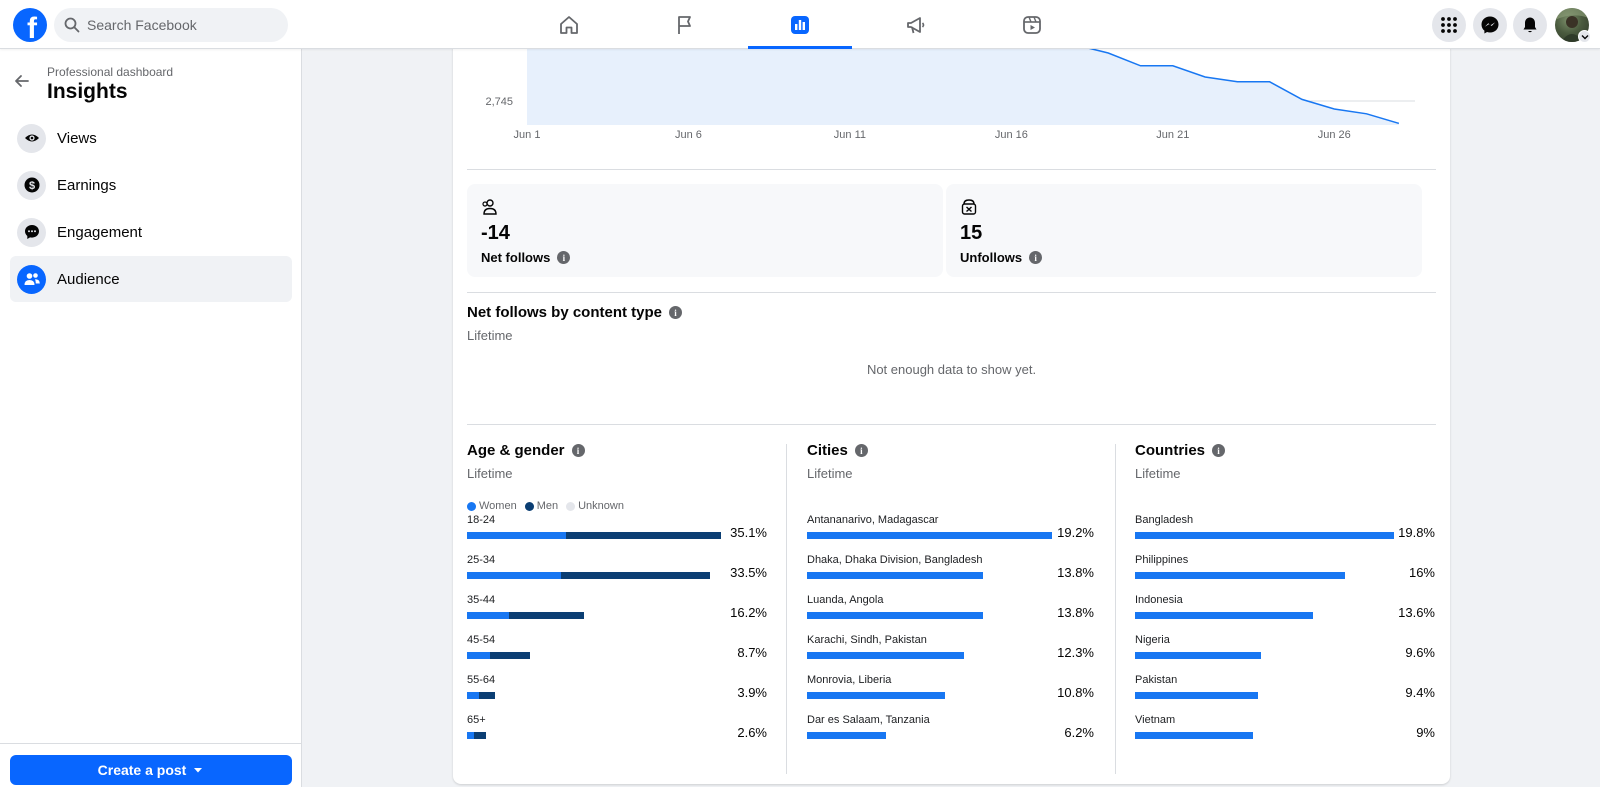 This screenshot has height=787, width=1600. I want to click on countries-title-row: Countries i, so click(1180, 450).